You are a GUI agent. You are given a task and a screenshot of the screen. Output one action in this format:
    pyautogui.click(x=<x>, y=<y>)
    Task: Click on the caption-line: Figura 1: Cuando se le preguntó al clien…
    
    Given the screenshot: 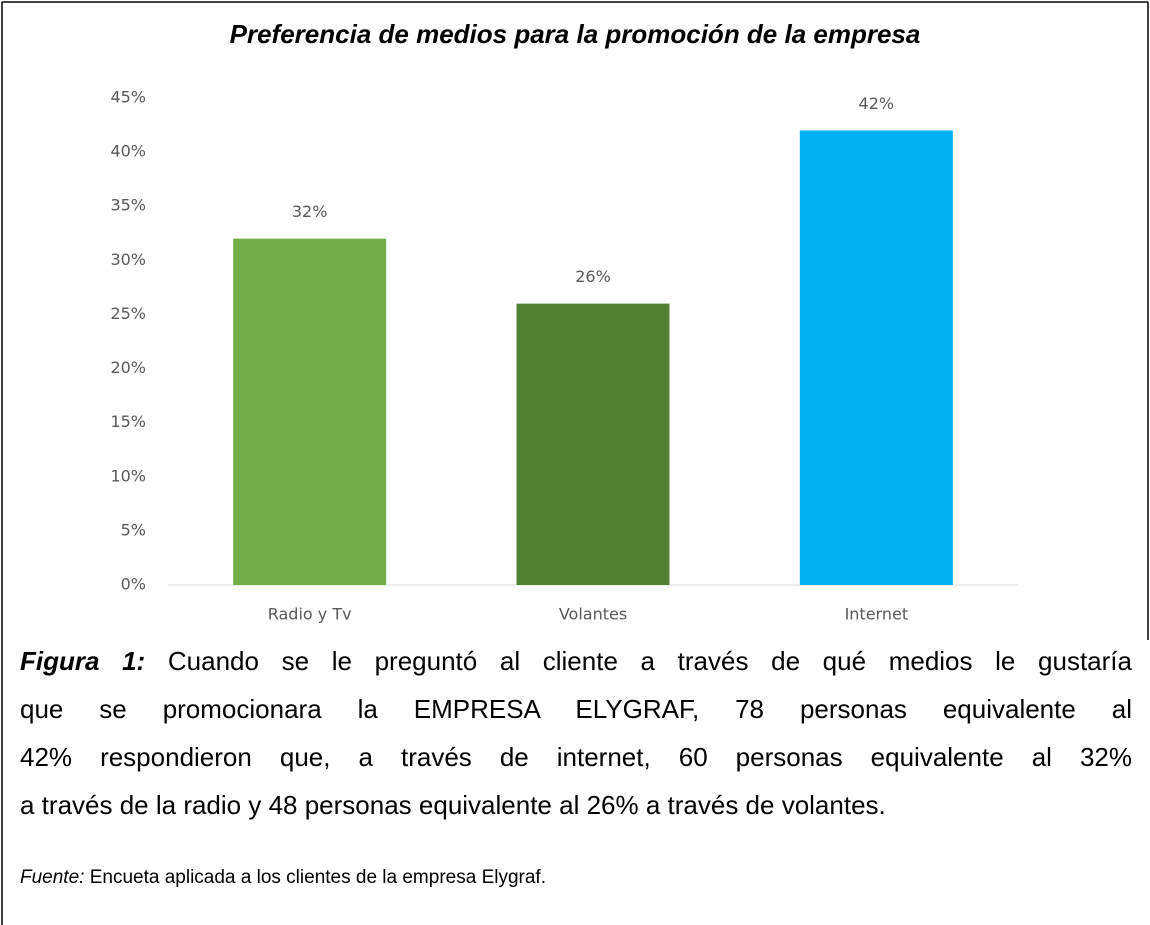 What is the action you would take?
    pyautogui.click(x=576, y=661)
    